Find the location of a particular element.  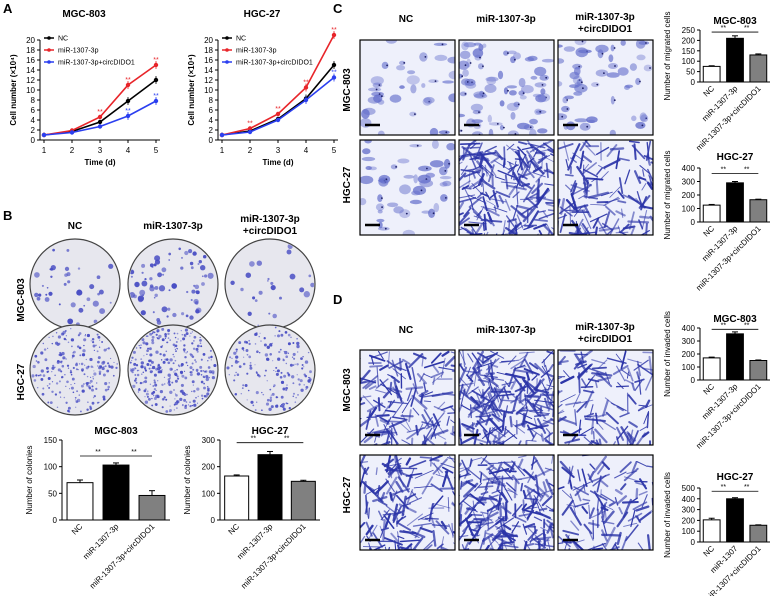

y-axis-label: Number of colonies is located at coordinates (187, 480).